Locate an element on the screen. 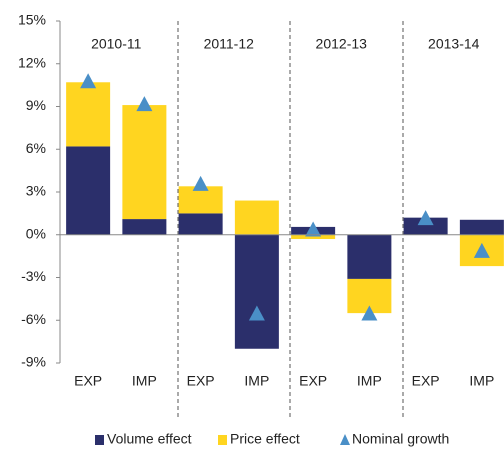 The height and width of the screenshot is (450, 504). y-tick-label: 0% is located at coordinates (36, 233).